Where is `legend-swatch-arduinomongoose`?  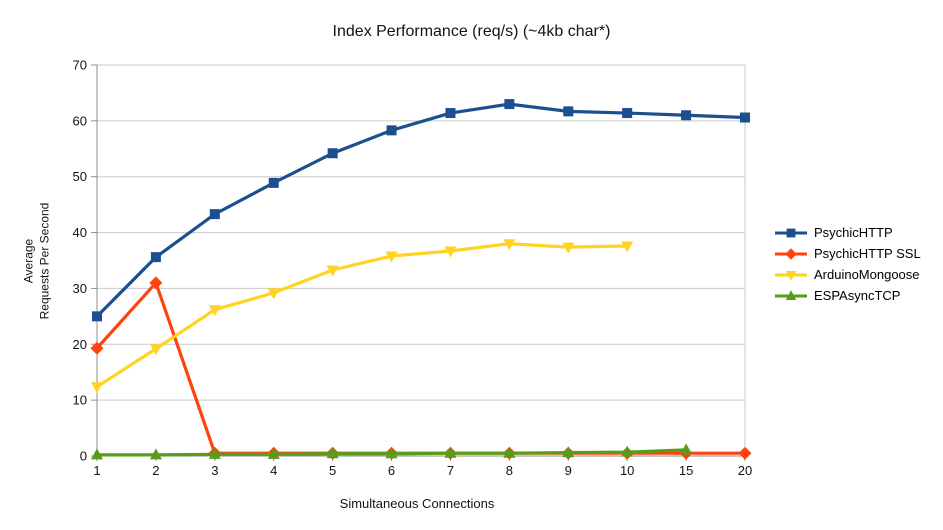
legend-swatch-arduinomongoose is located at coordinates (791, 275).